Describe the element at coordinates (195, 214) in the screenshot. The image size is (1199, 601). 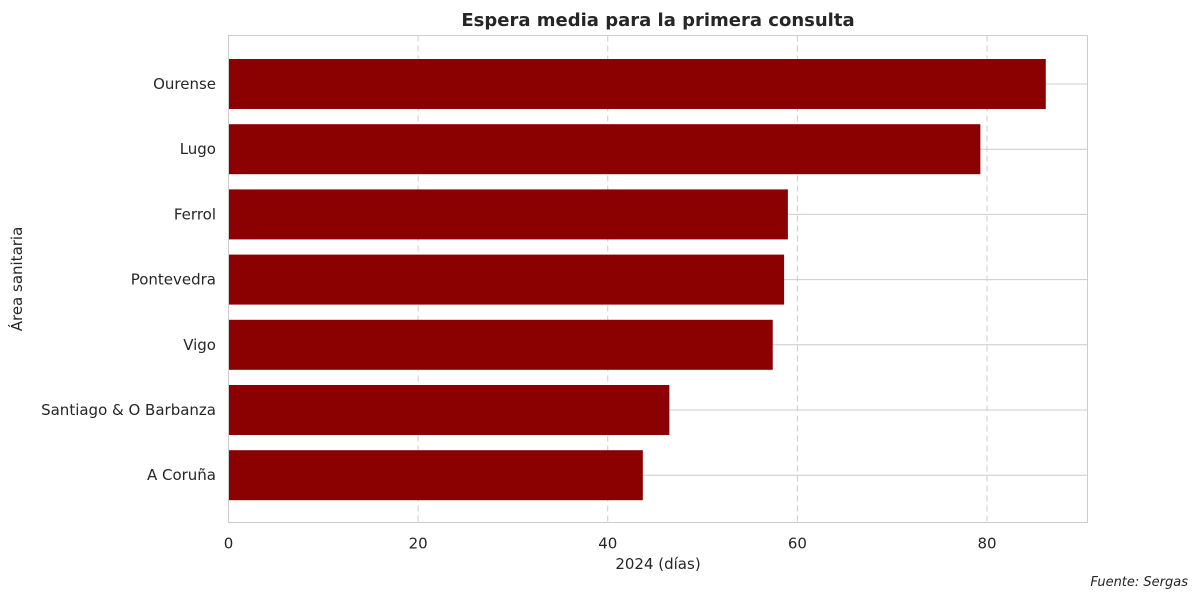
I see `y-tick-label: Ferrol` at that location.